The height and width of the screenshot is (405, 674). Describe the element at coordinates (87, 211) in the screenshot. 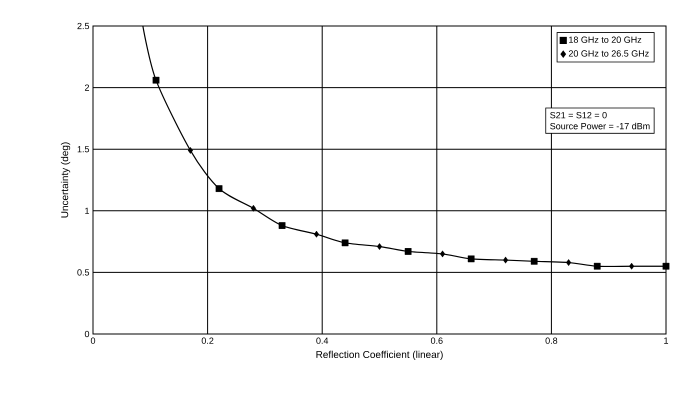

I see `y-tick-label: 1` at that location.